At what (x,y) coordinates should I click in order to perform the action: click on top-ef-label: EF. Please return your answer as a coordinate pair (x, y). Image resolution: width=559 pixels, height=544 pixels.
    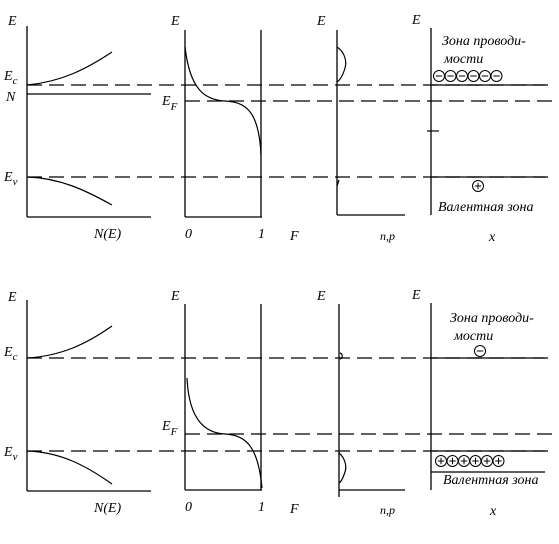
    Looking at the image, I should click on (169, 103).